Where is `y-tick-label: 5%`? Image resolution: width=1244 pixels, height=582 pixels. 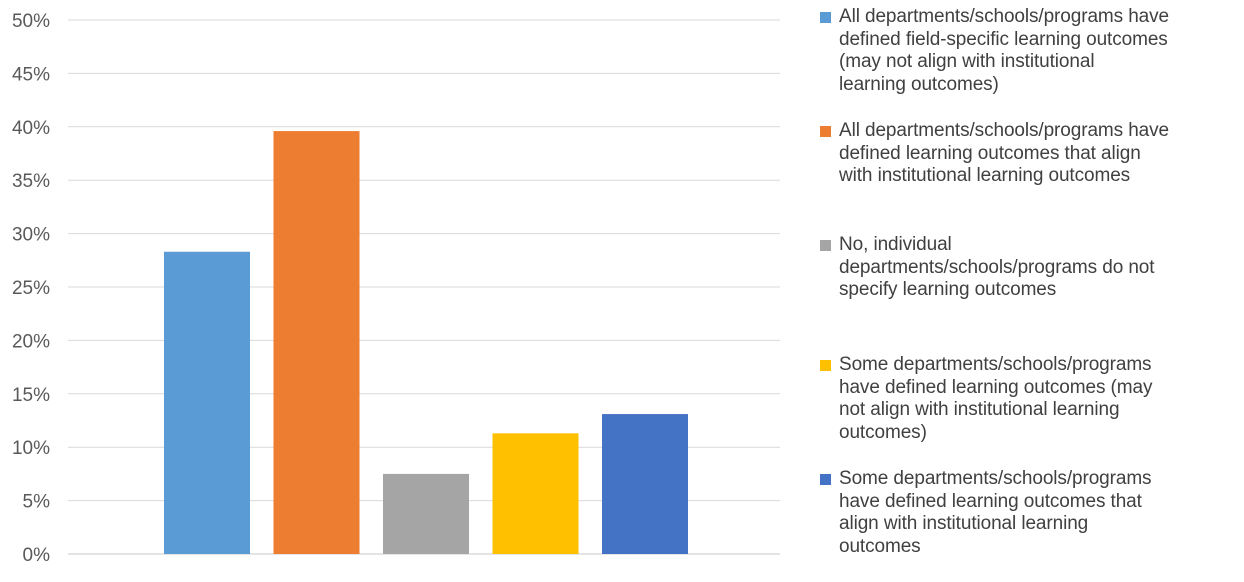 y-tick-label: 5% is located at coordinates (37, 502).